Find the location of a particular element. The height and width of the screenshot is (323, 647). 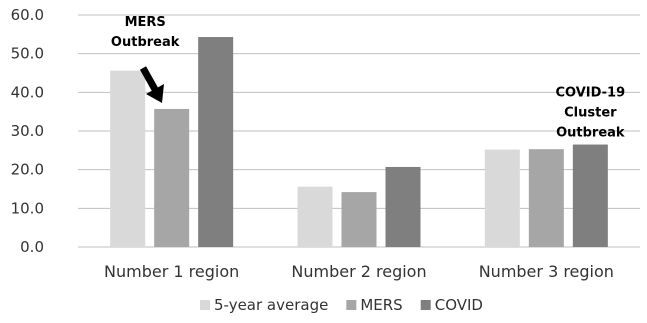

arrow-shaft is located at coordinates (150, 80).